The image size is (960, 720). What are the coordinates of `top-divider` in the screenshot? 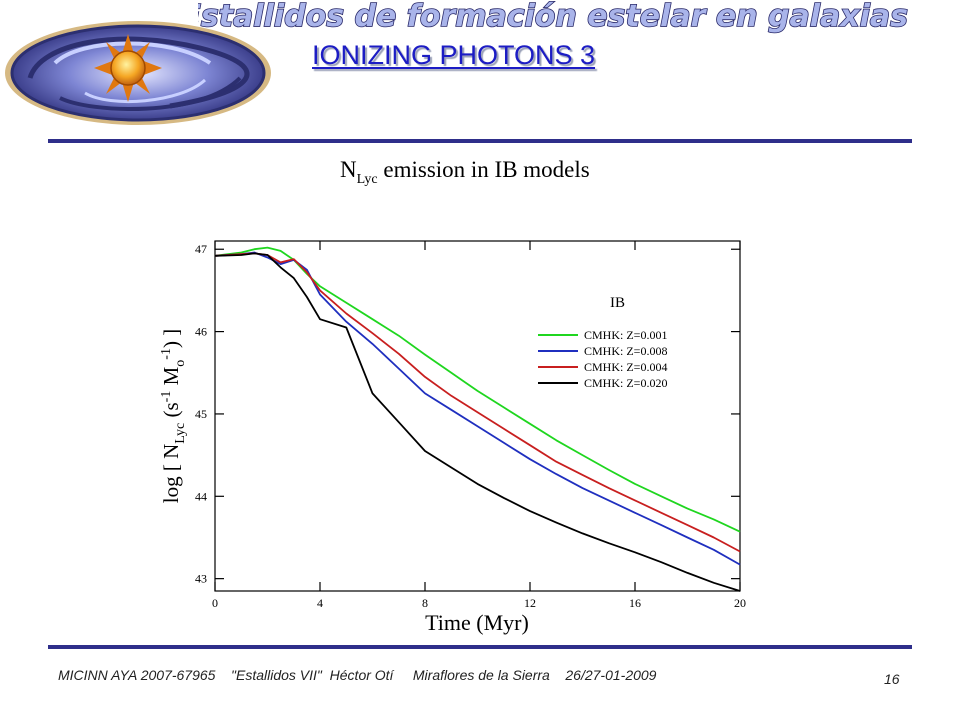 It's located at (480, 141).